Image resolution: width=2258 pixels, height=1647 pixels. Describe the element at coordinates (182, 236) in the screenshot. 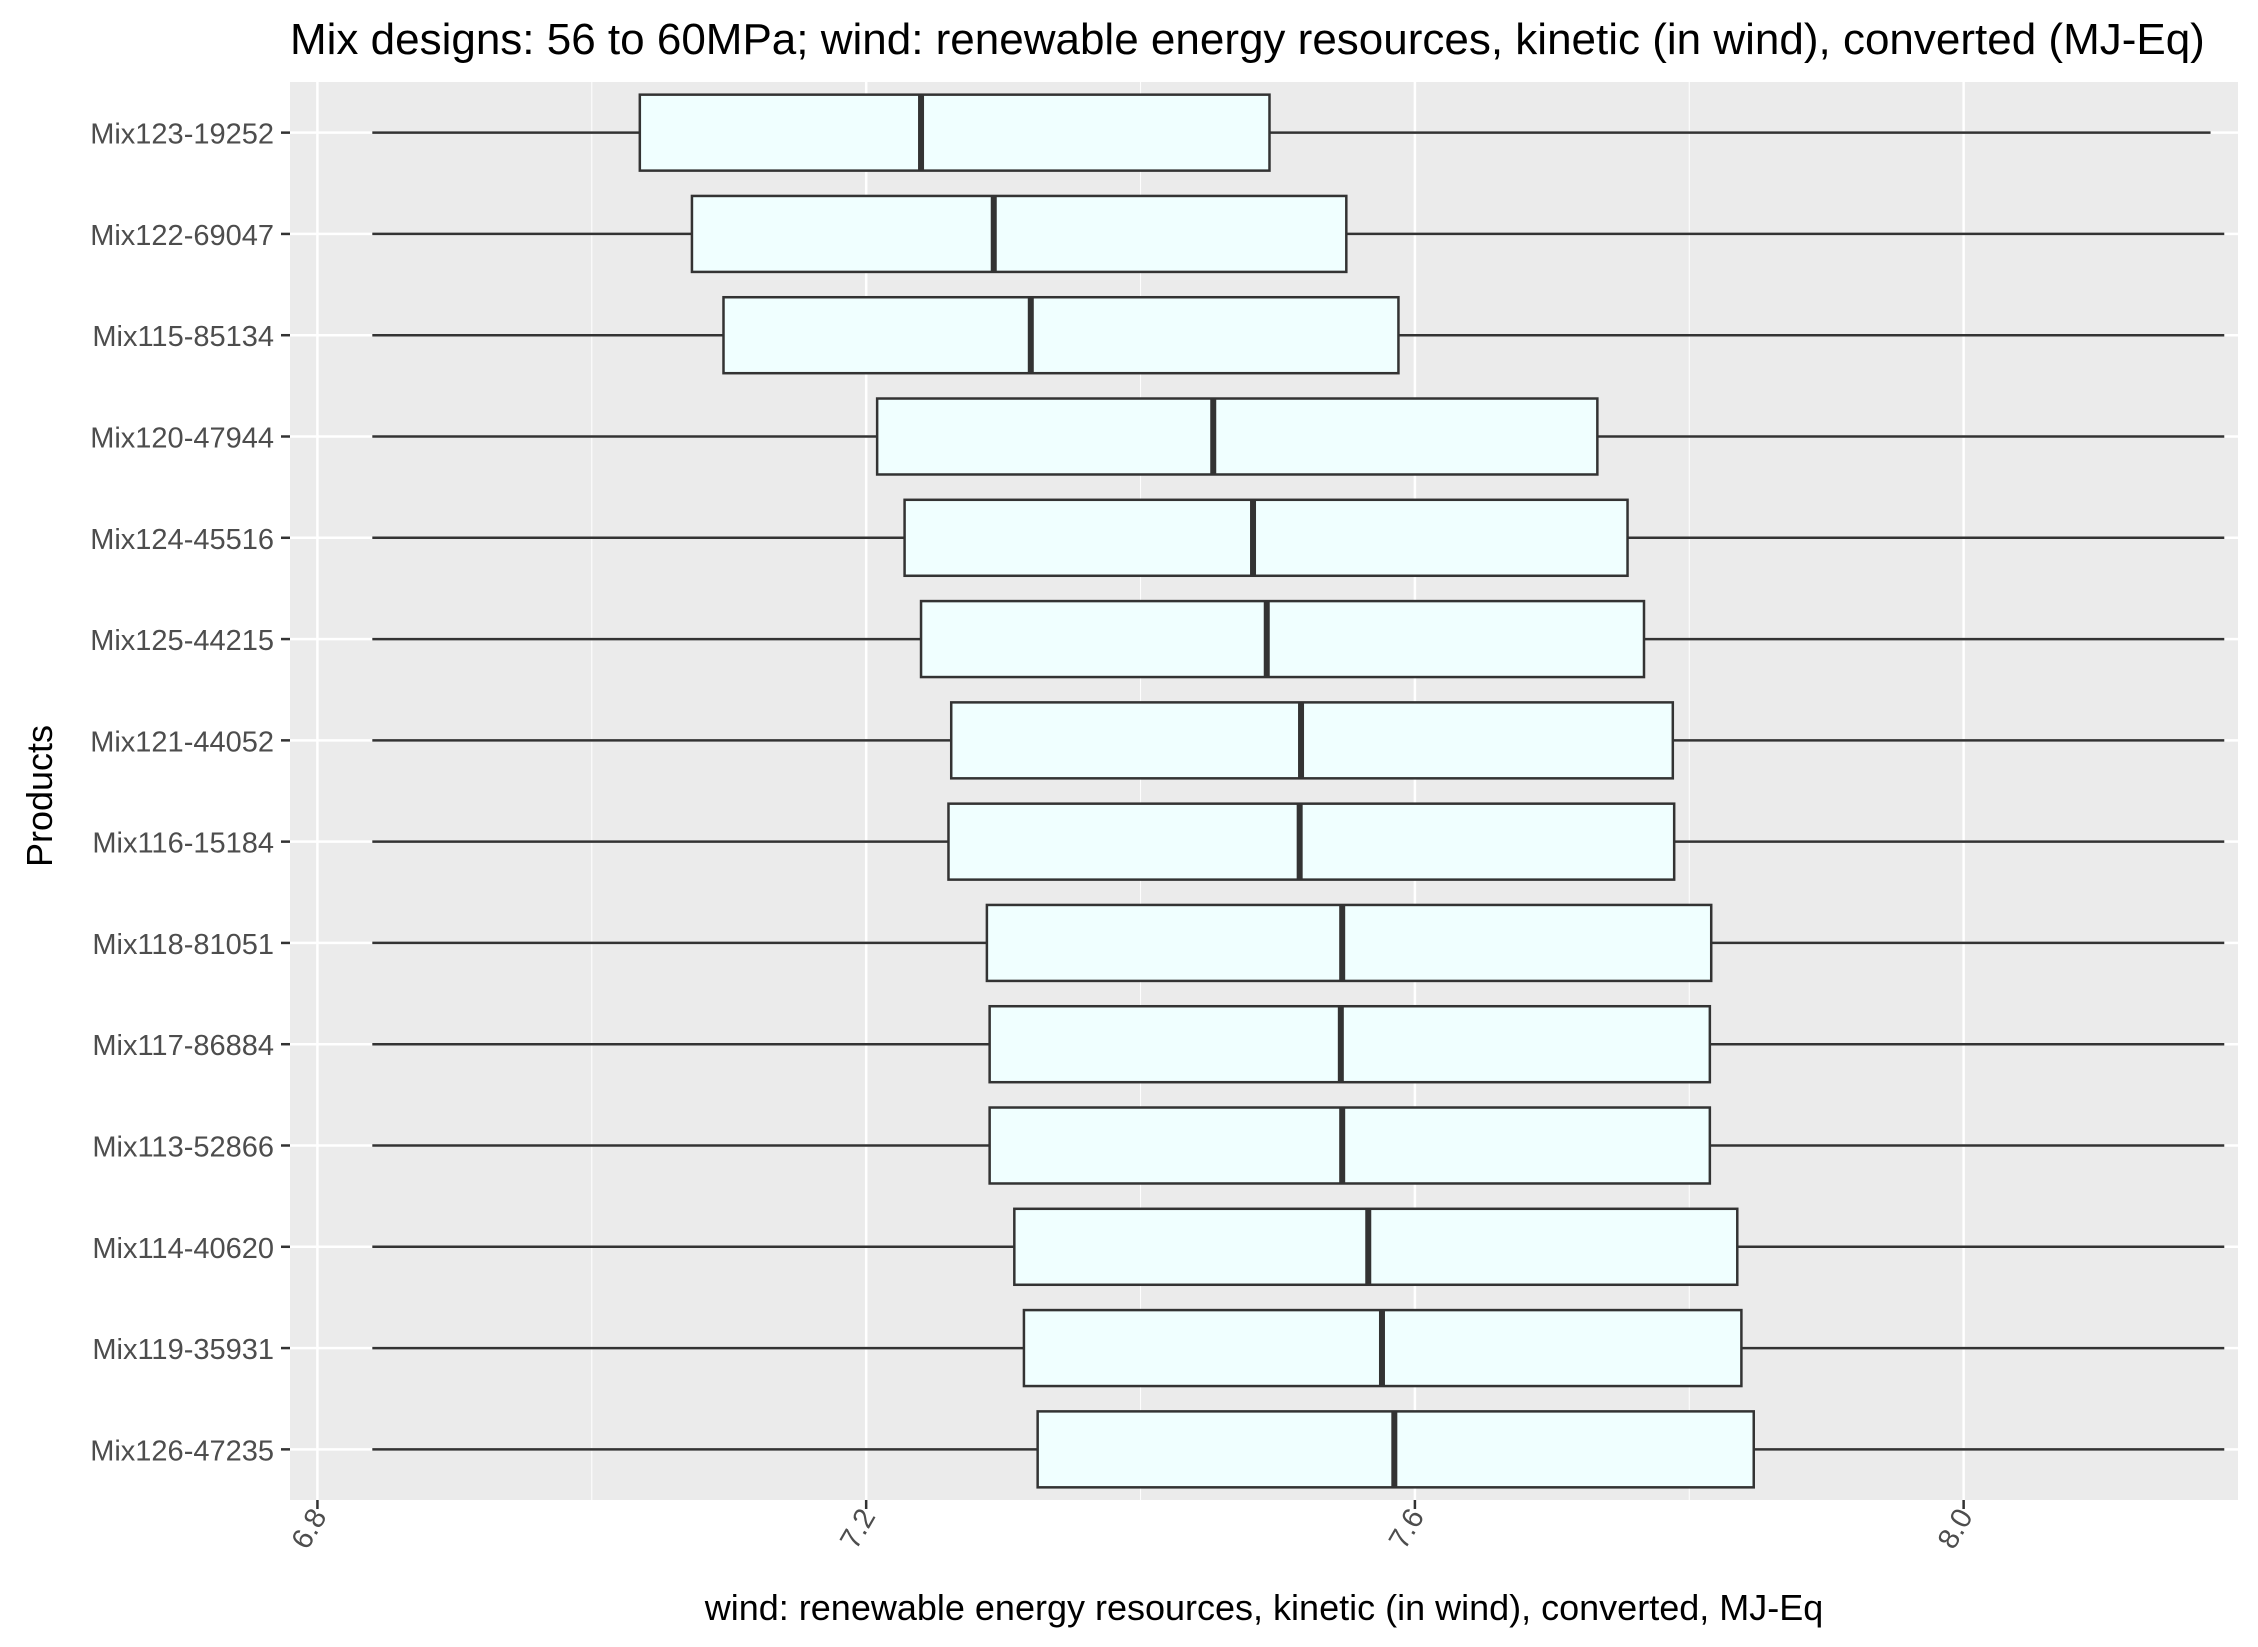

I see `y-tick-label: Mix122-69047` at that location.